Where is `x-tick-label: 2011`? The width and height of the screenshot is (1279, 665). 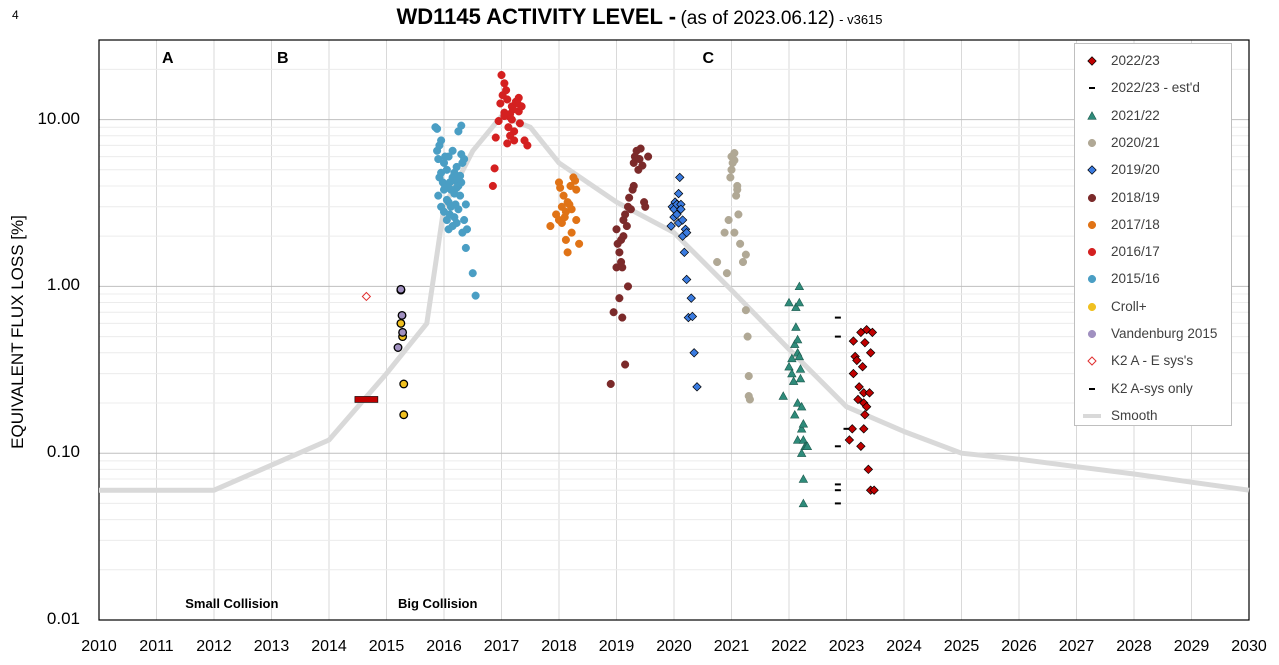 x-tick-label: 2011 is located at coordinates (156, 646).